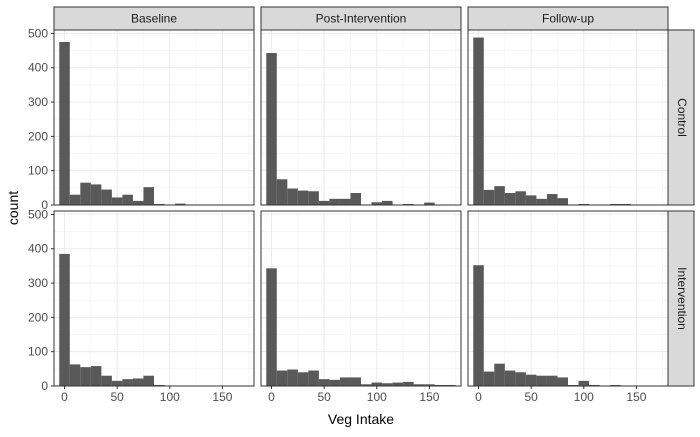 The width and height of the screenshot is (700, 437). I want to click on row-strip-label: Control, so click(682, 117).